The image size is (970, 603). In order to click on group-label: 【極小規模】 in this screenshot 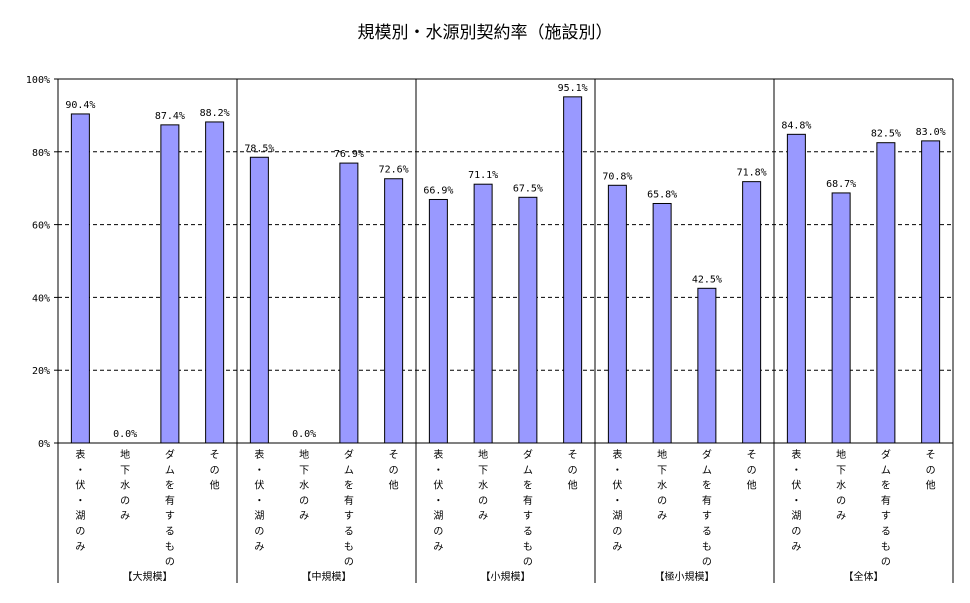, I will do `click(685, 576)`.